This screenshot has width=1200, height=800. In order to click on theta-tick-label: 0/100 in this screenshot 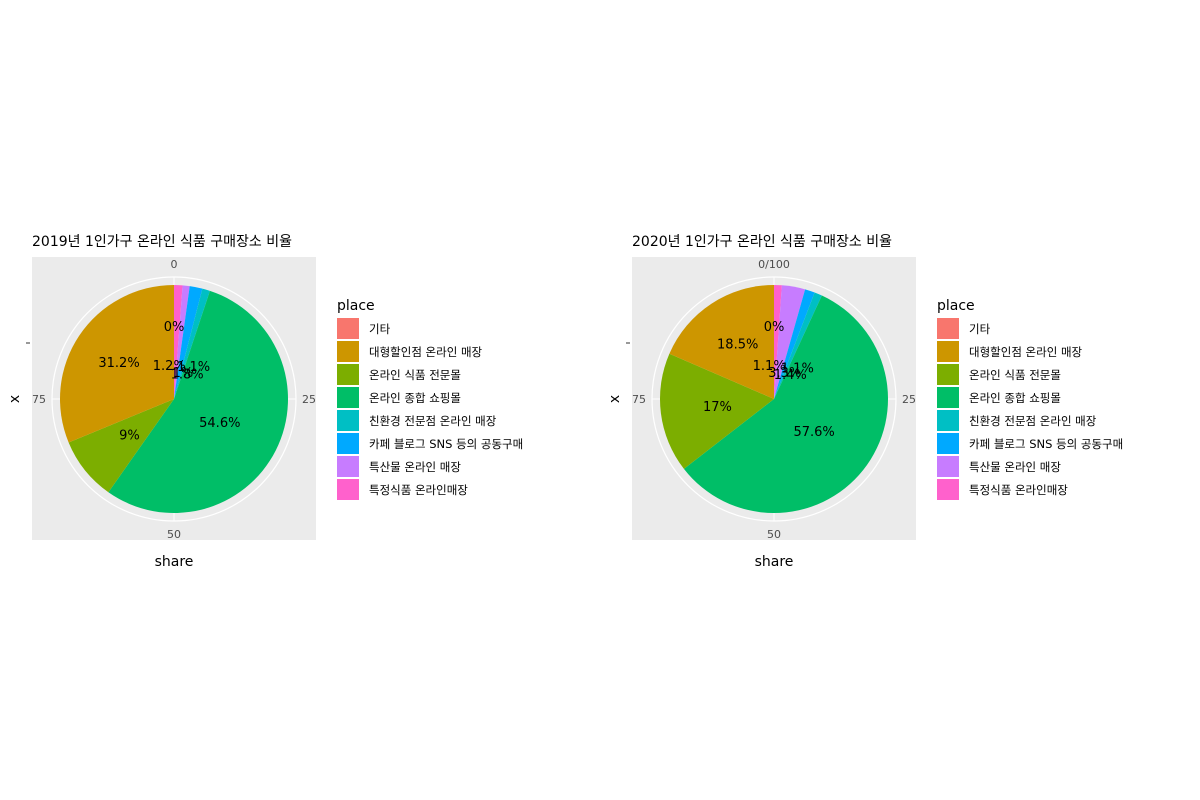, I will do `click(774, 264)`.